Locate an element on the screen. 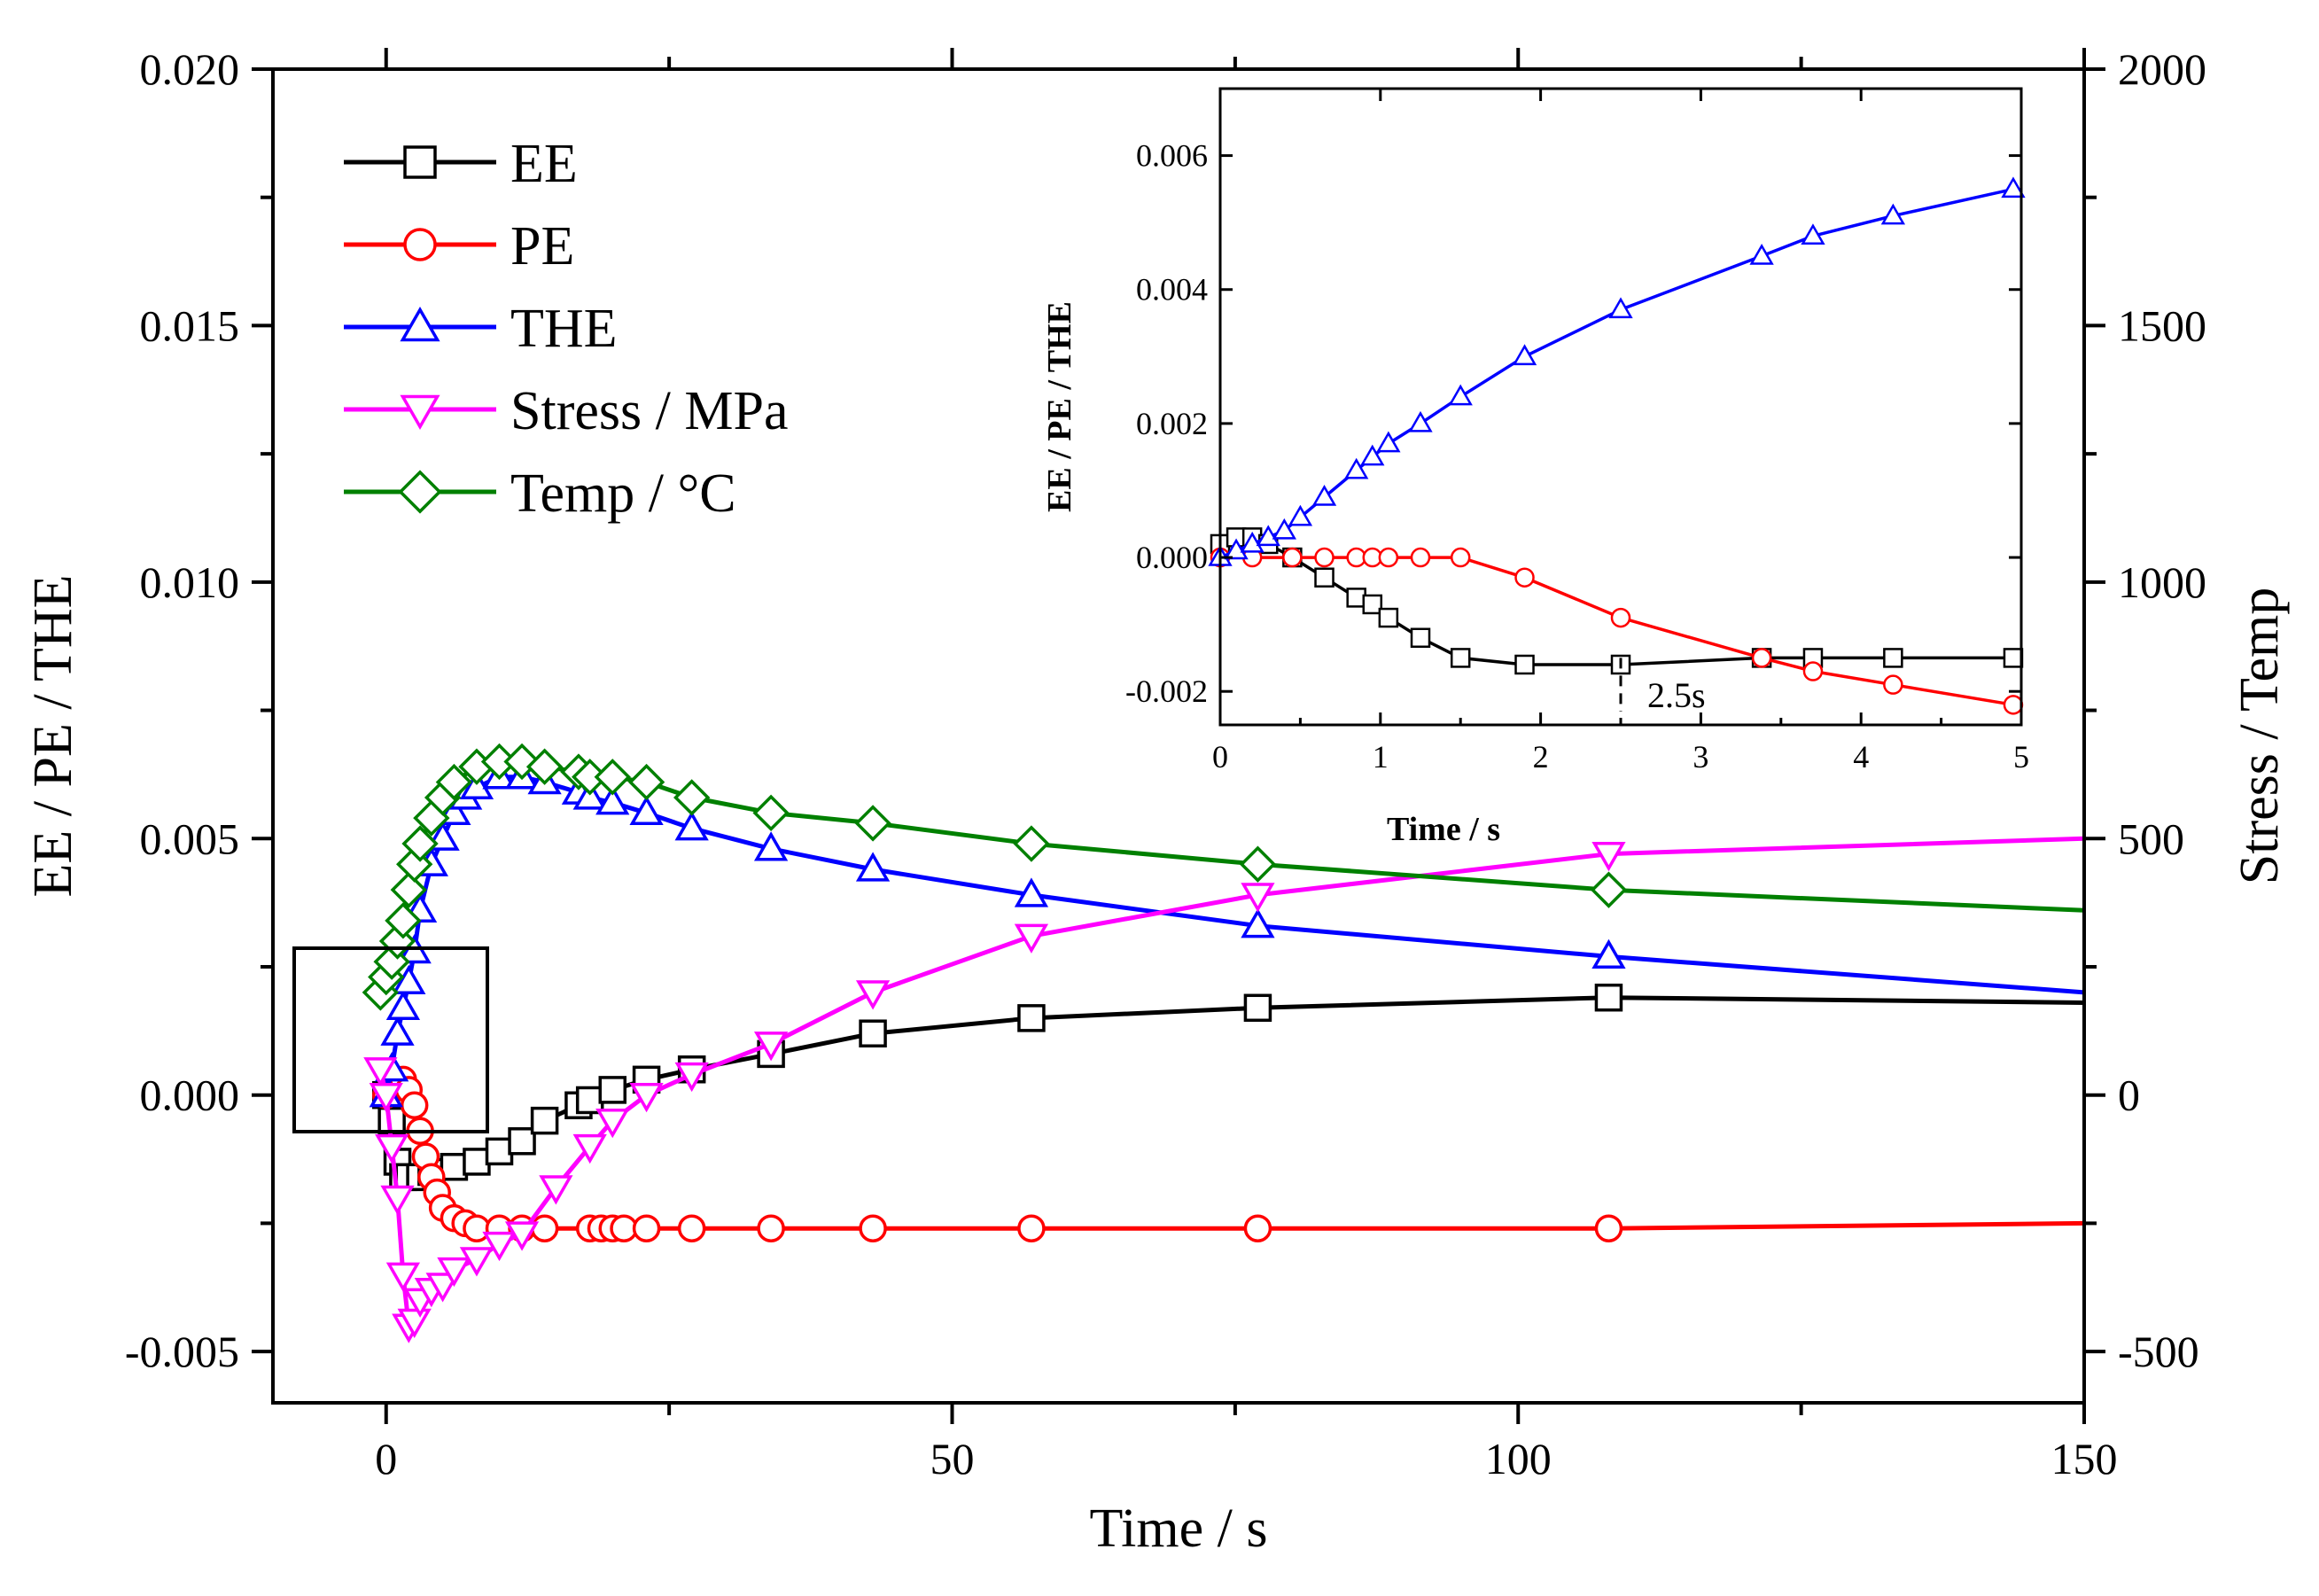  legend-label: Temp / °C is located at coordinates (623, 493).